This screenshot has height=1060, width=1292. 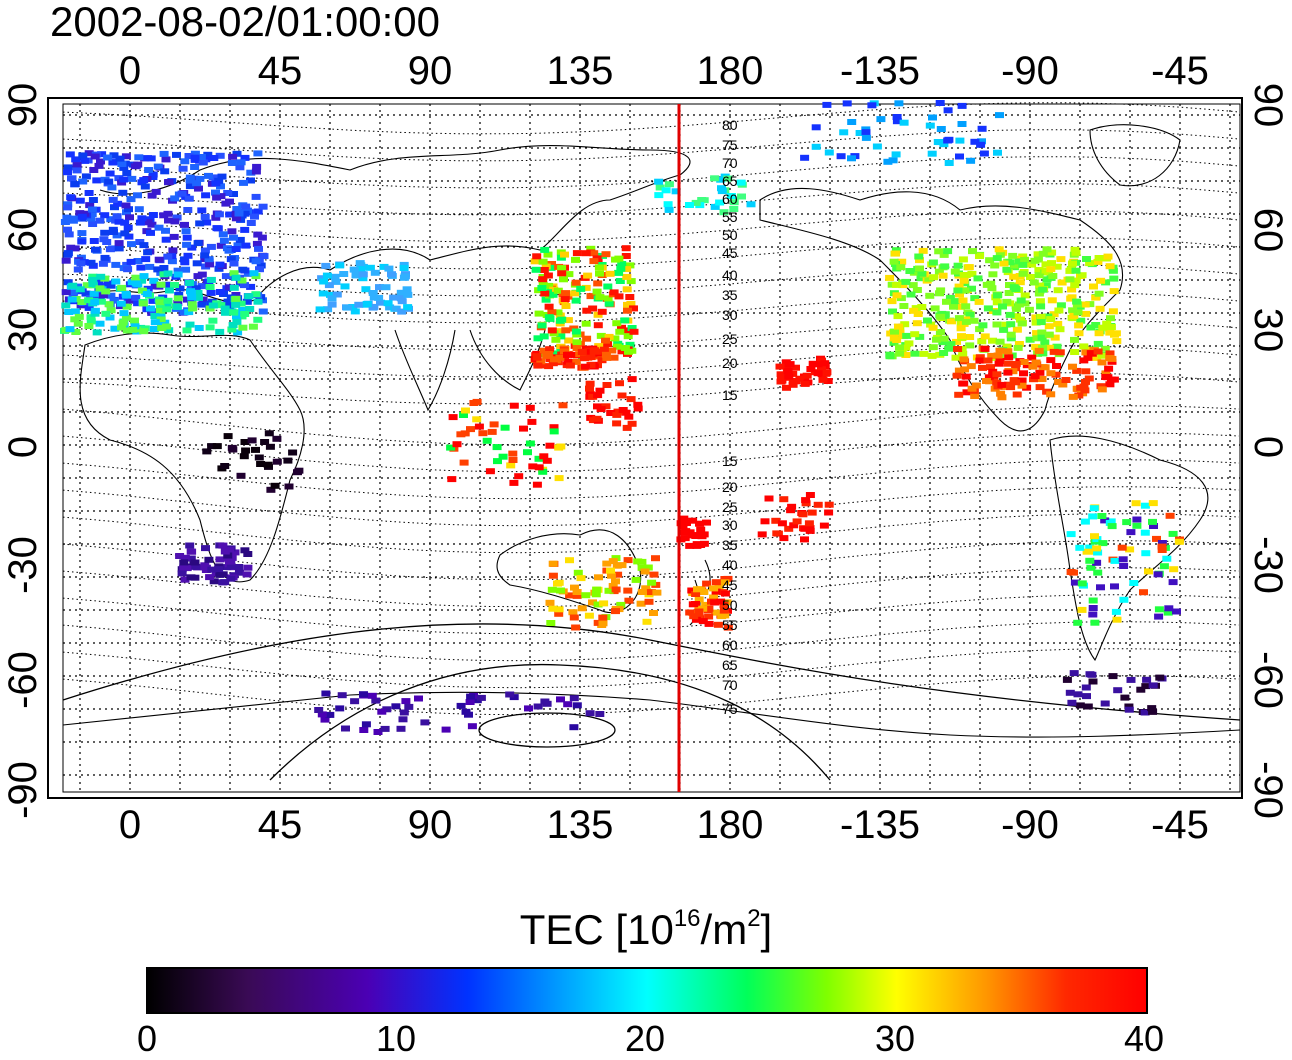 I want to click on right-lat-tick: 30, so click(x=1268, y=330).